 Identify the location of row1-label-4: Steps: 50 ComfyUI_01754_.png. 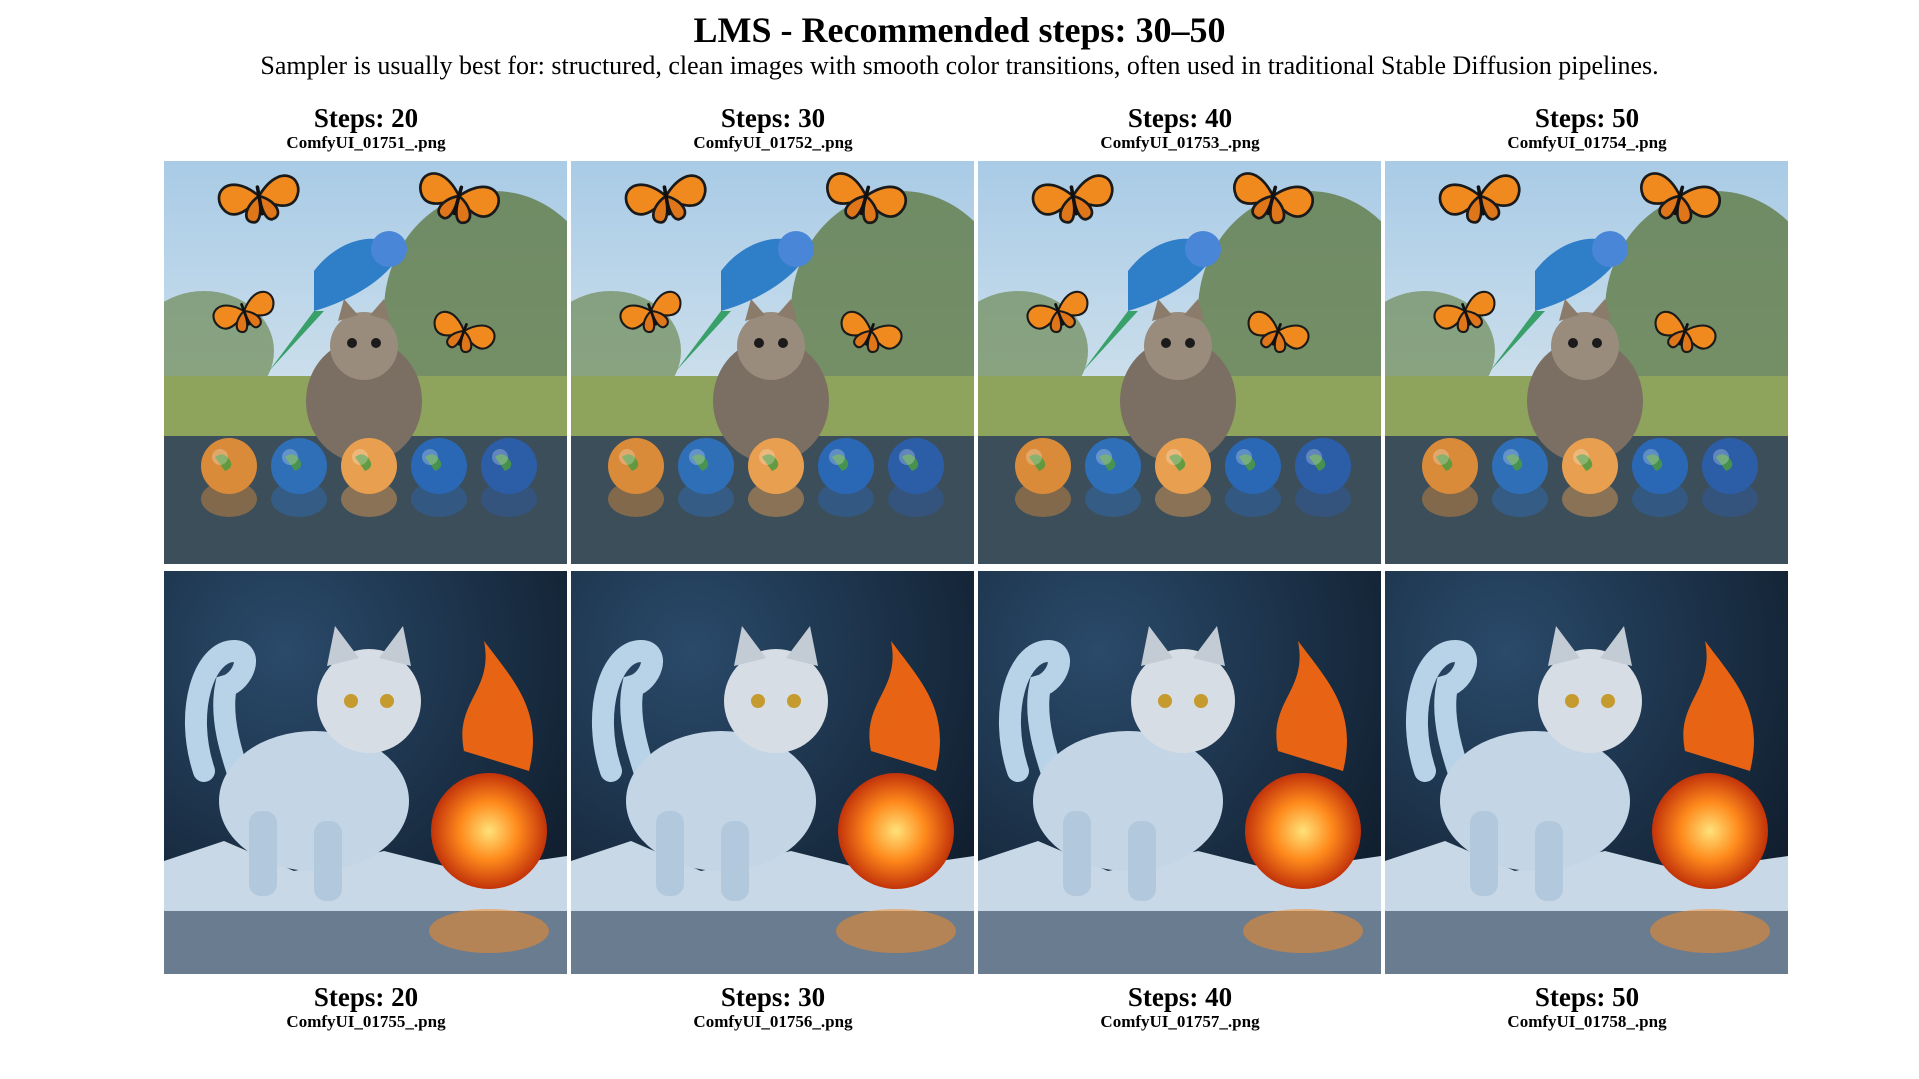
(1587, 128).